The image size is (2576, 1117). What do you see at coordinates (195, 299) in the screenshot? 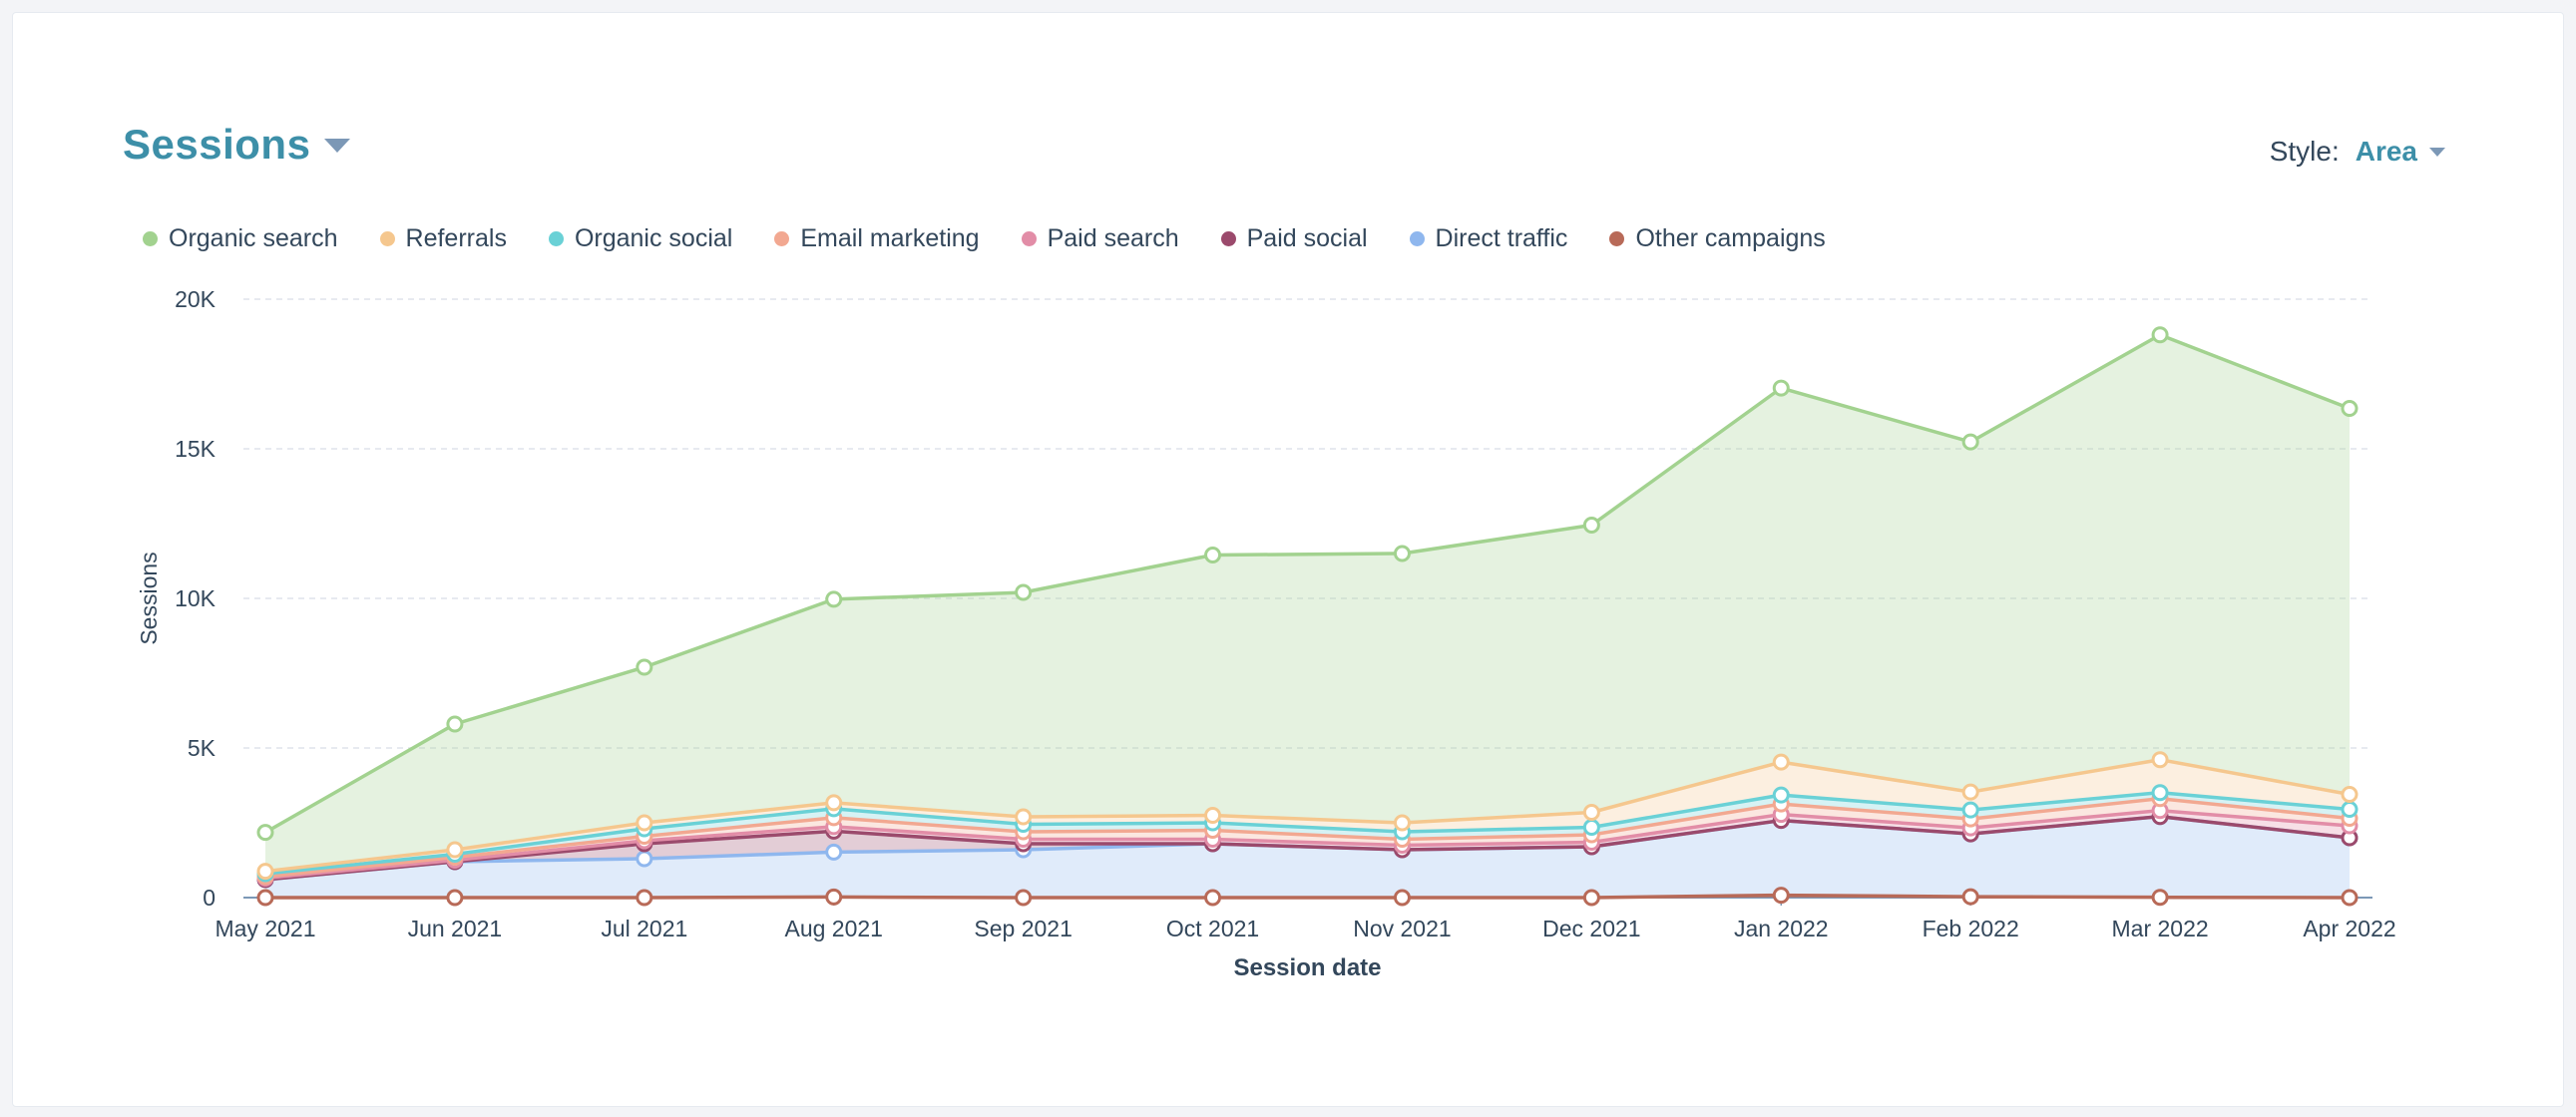
I see `y-tick-label: 20K` at bounding box center [195, 299].